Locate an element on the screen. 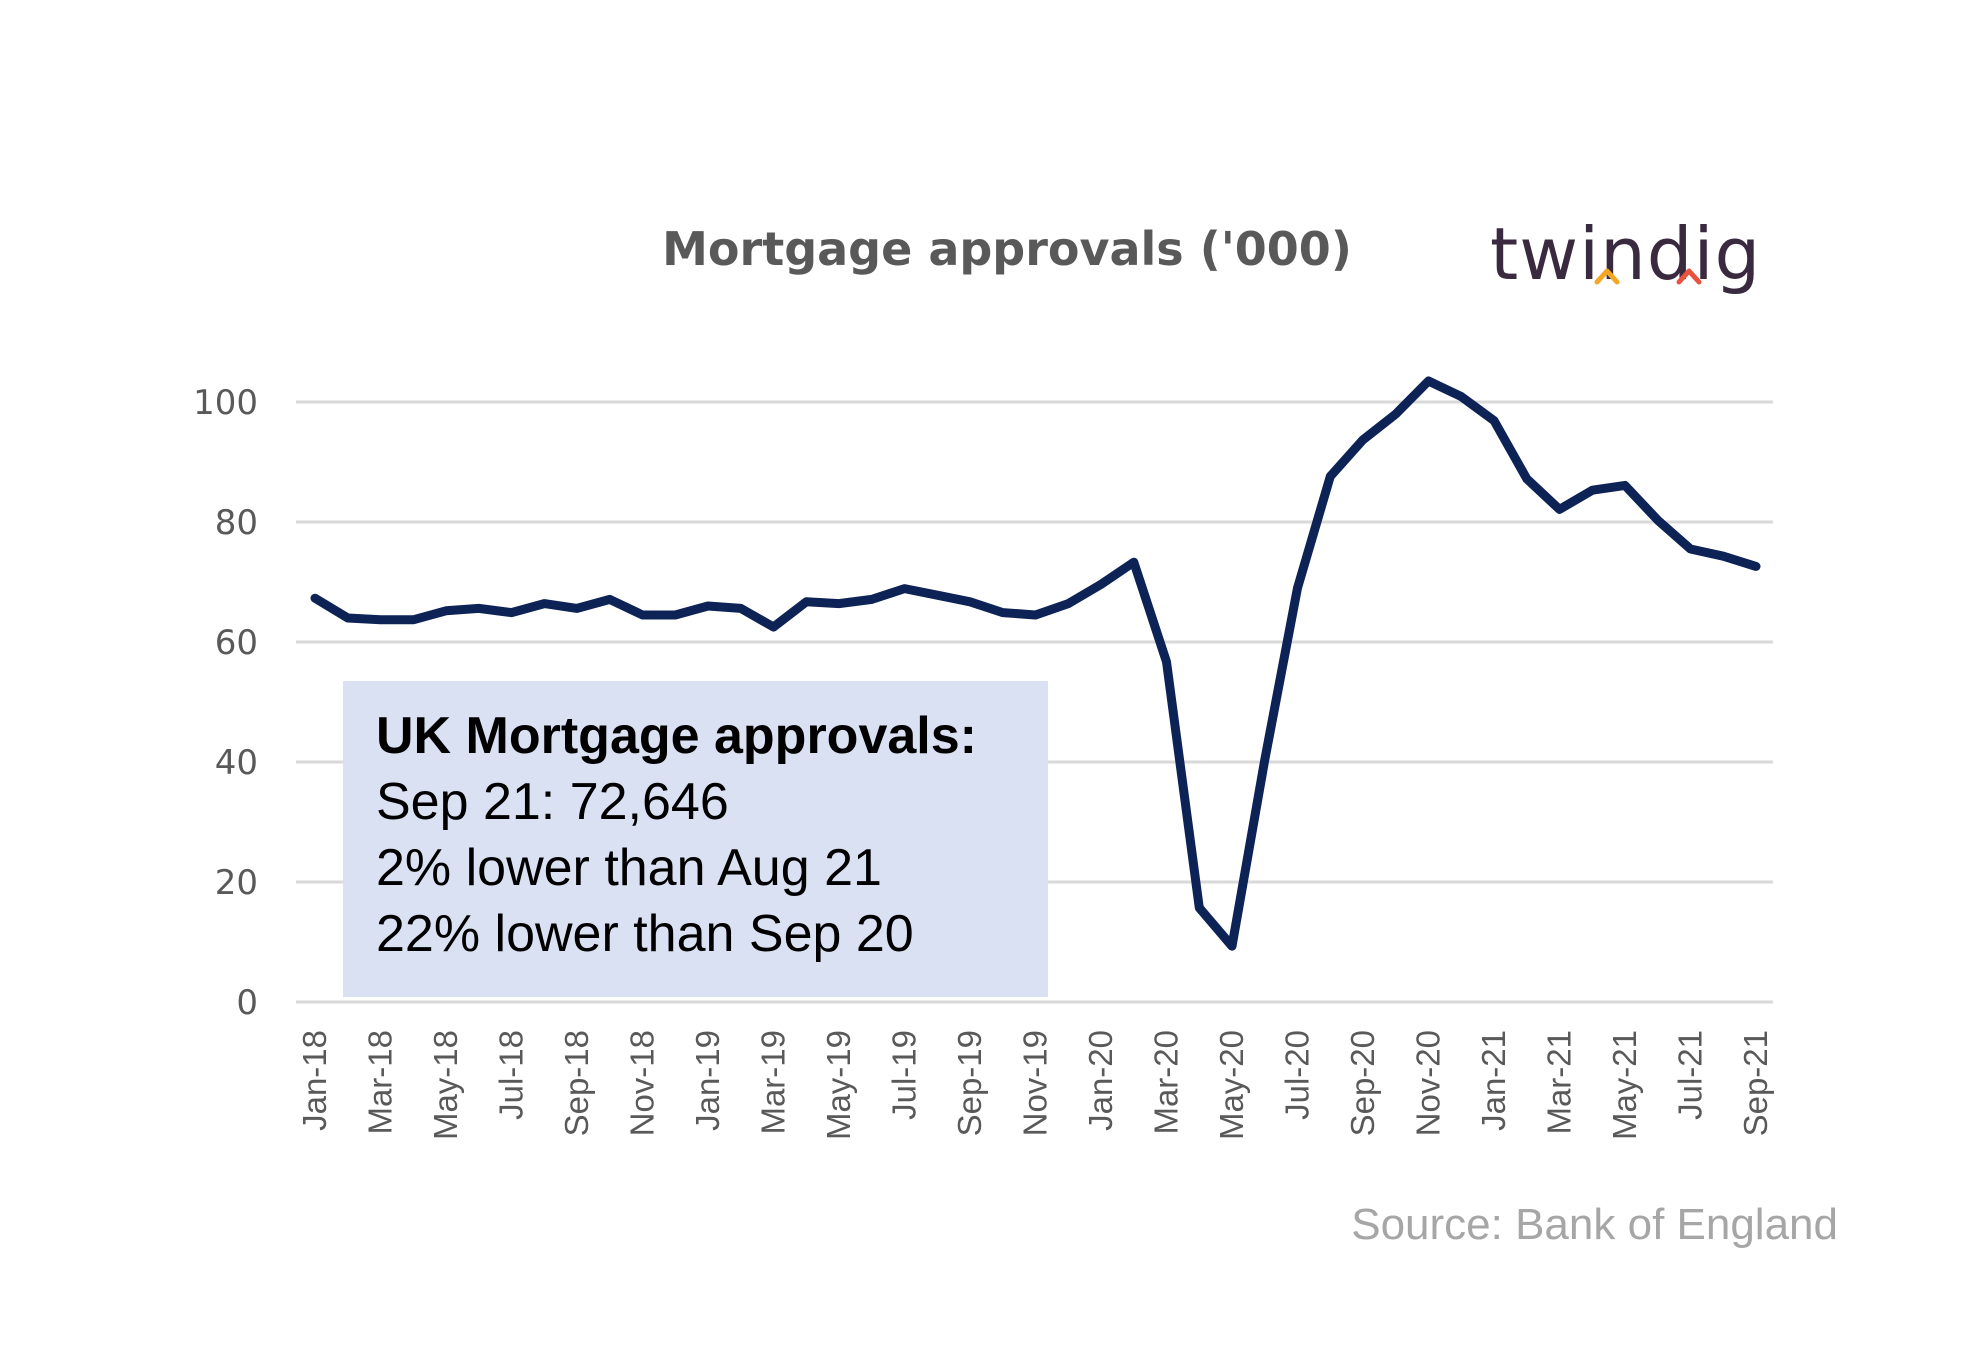  x-tick-label: Sep-19 is located at coordinates (969, 1083).